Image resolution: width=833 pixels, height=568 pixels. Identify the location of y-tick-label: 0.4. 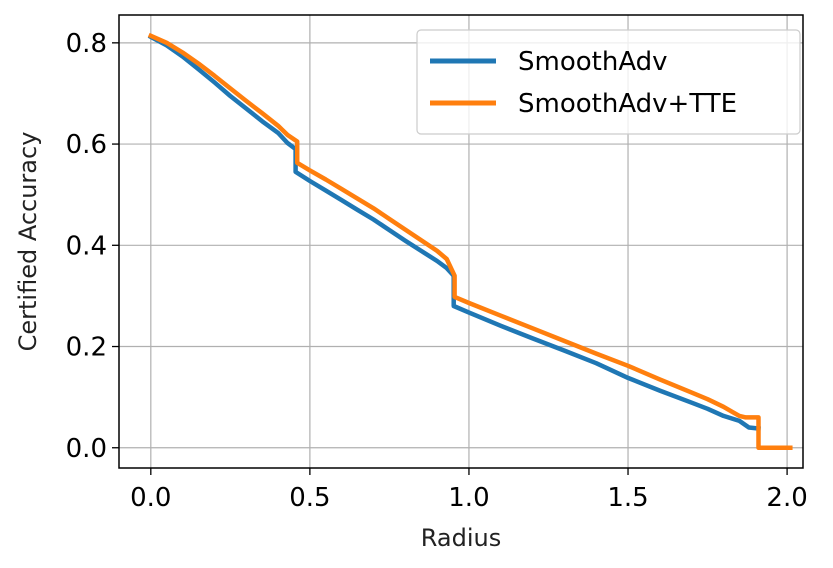
(86, 246).